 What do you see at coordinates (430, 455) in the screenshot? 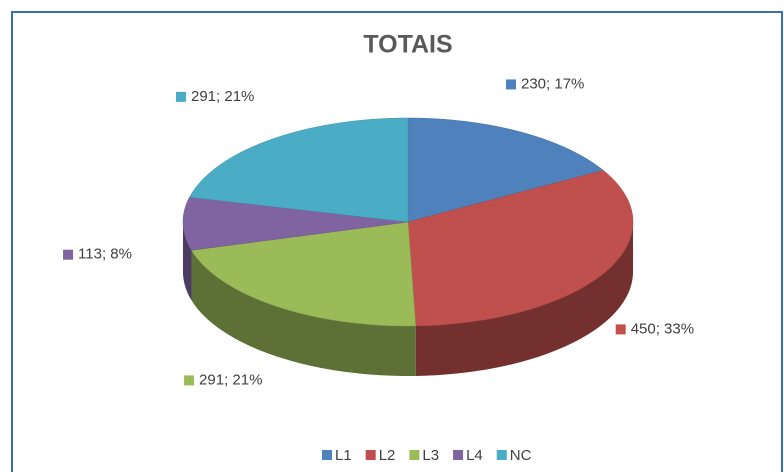
I see `legend-label: L3` at bounding box center [430, 455].